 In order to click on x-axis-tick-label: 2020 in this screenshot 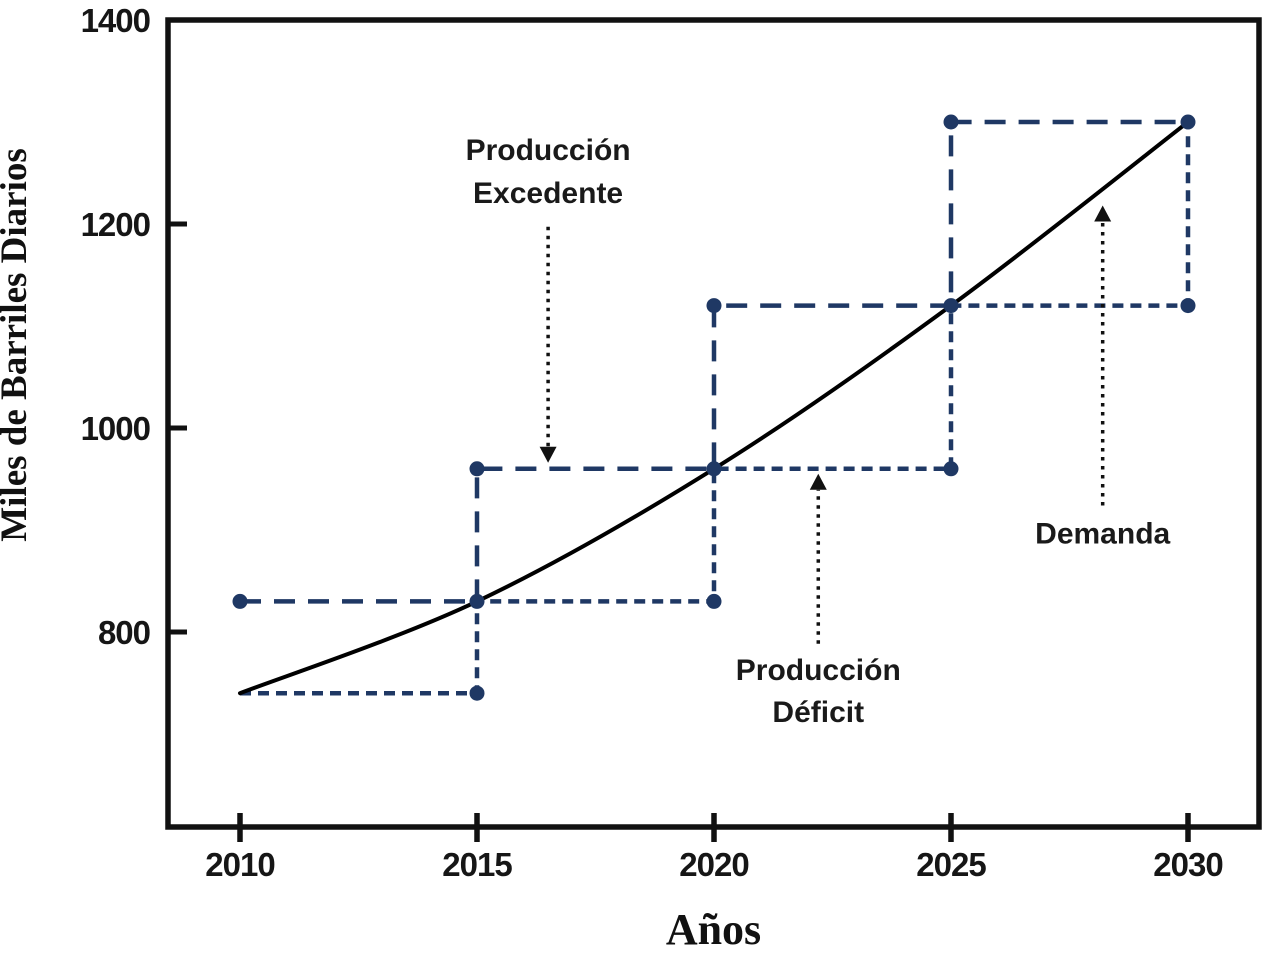, I will do `click(713, 864)`.